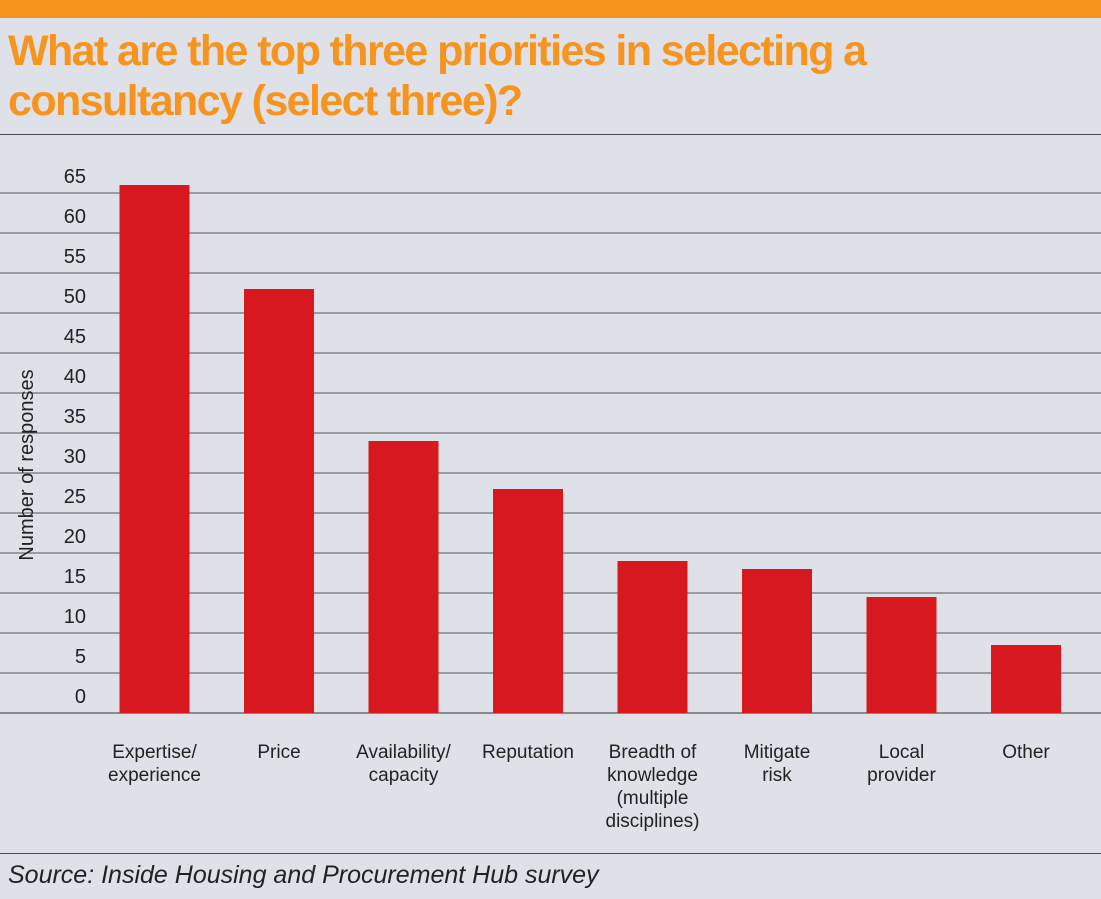 This screenshot has width=1101, height=899. Describe the element at coordinates (75, 217) in the screenshot. I see `y-tick-label: 60` at that location.